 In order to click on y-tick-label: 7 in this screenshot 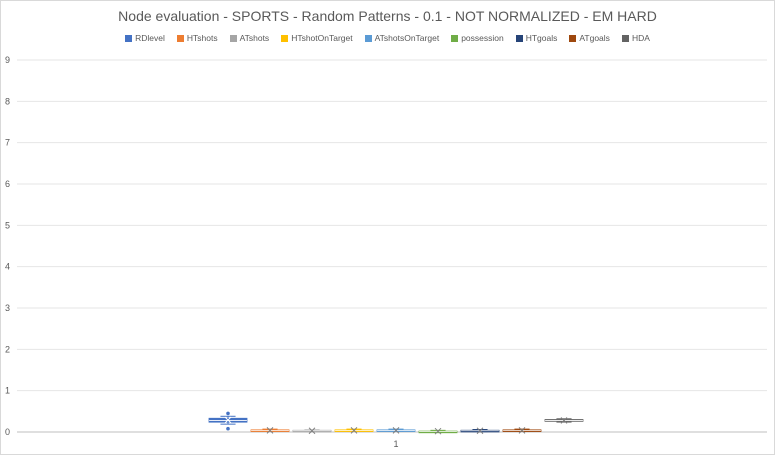, I will do `click(7, 143)`.